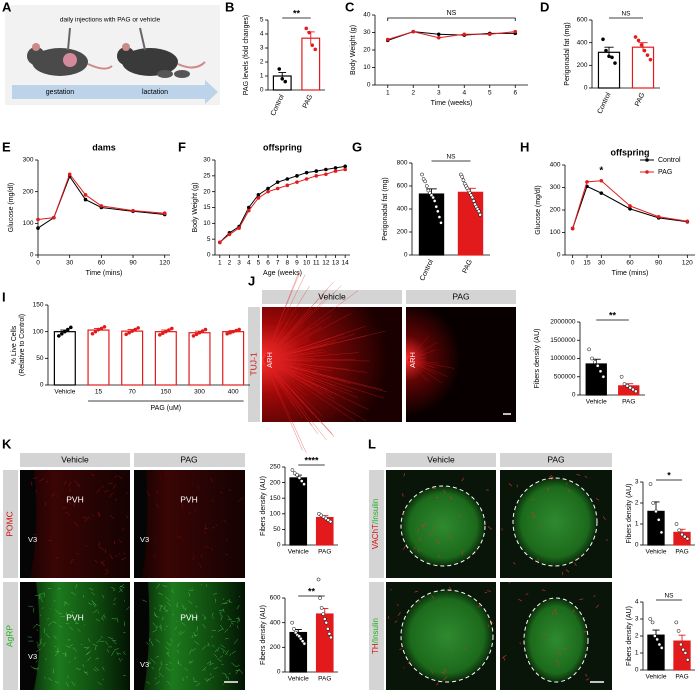  What do you see at coordinates (100, 66) in the screenshot?
I see `tail` at bounding box center [100, 66].